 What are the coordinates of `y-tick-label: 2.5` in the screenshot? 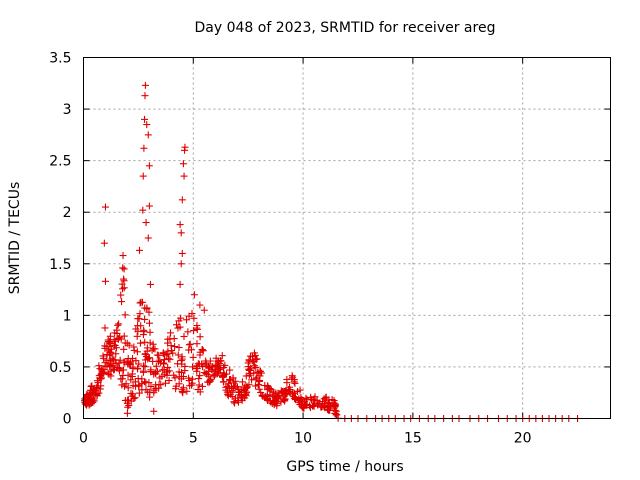 It's located at (60, 162).